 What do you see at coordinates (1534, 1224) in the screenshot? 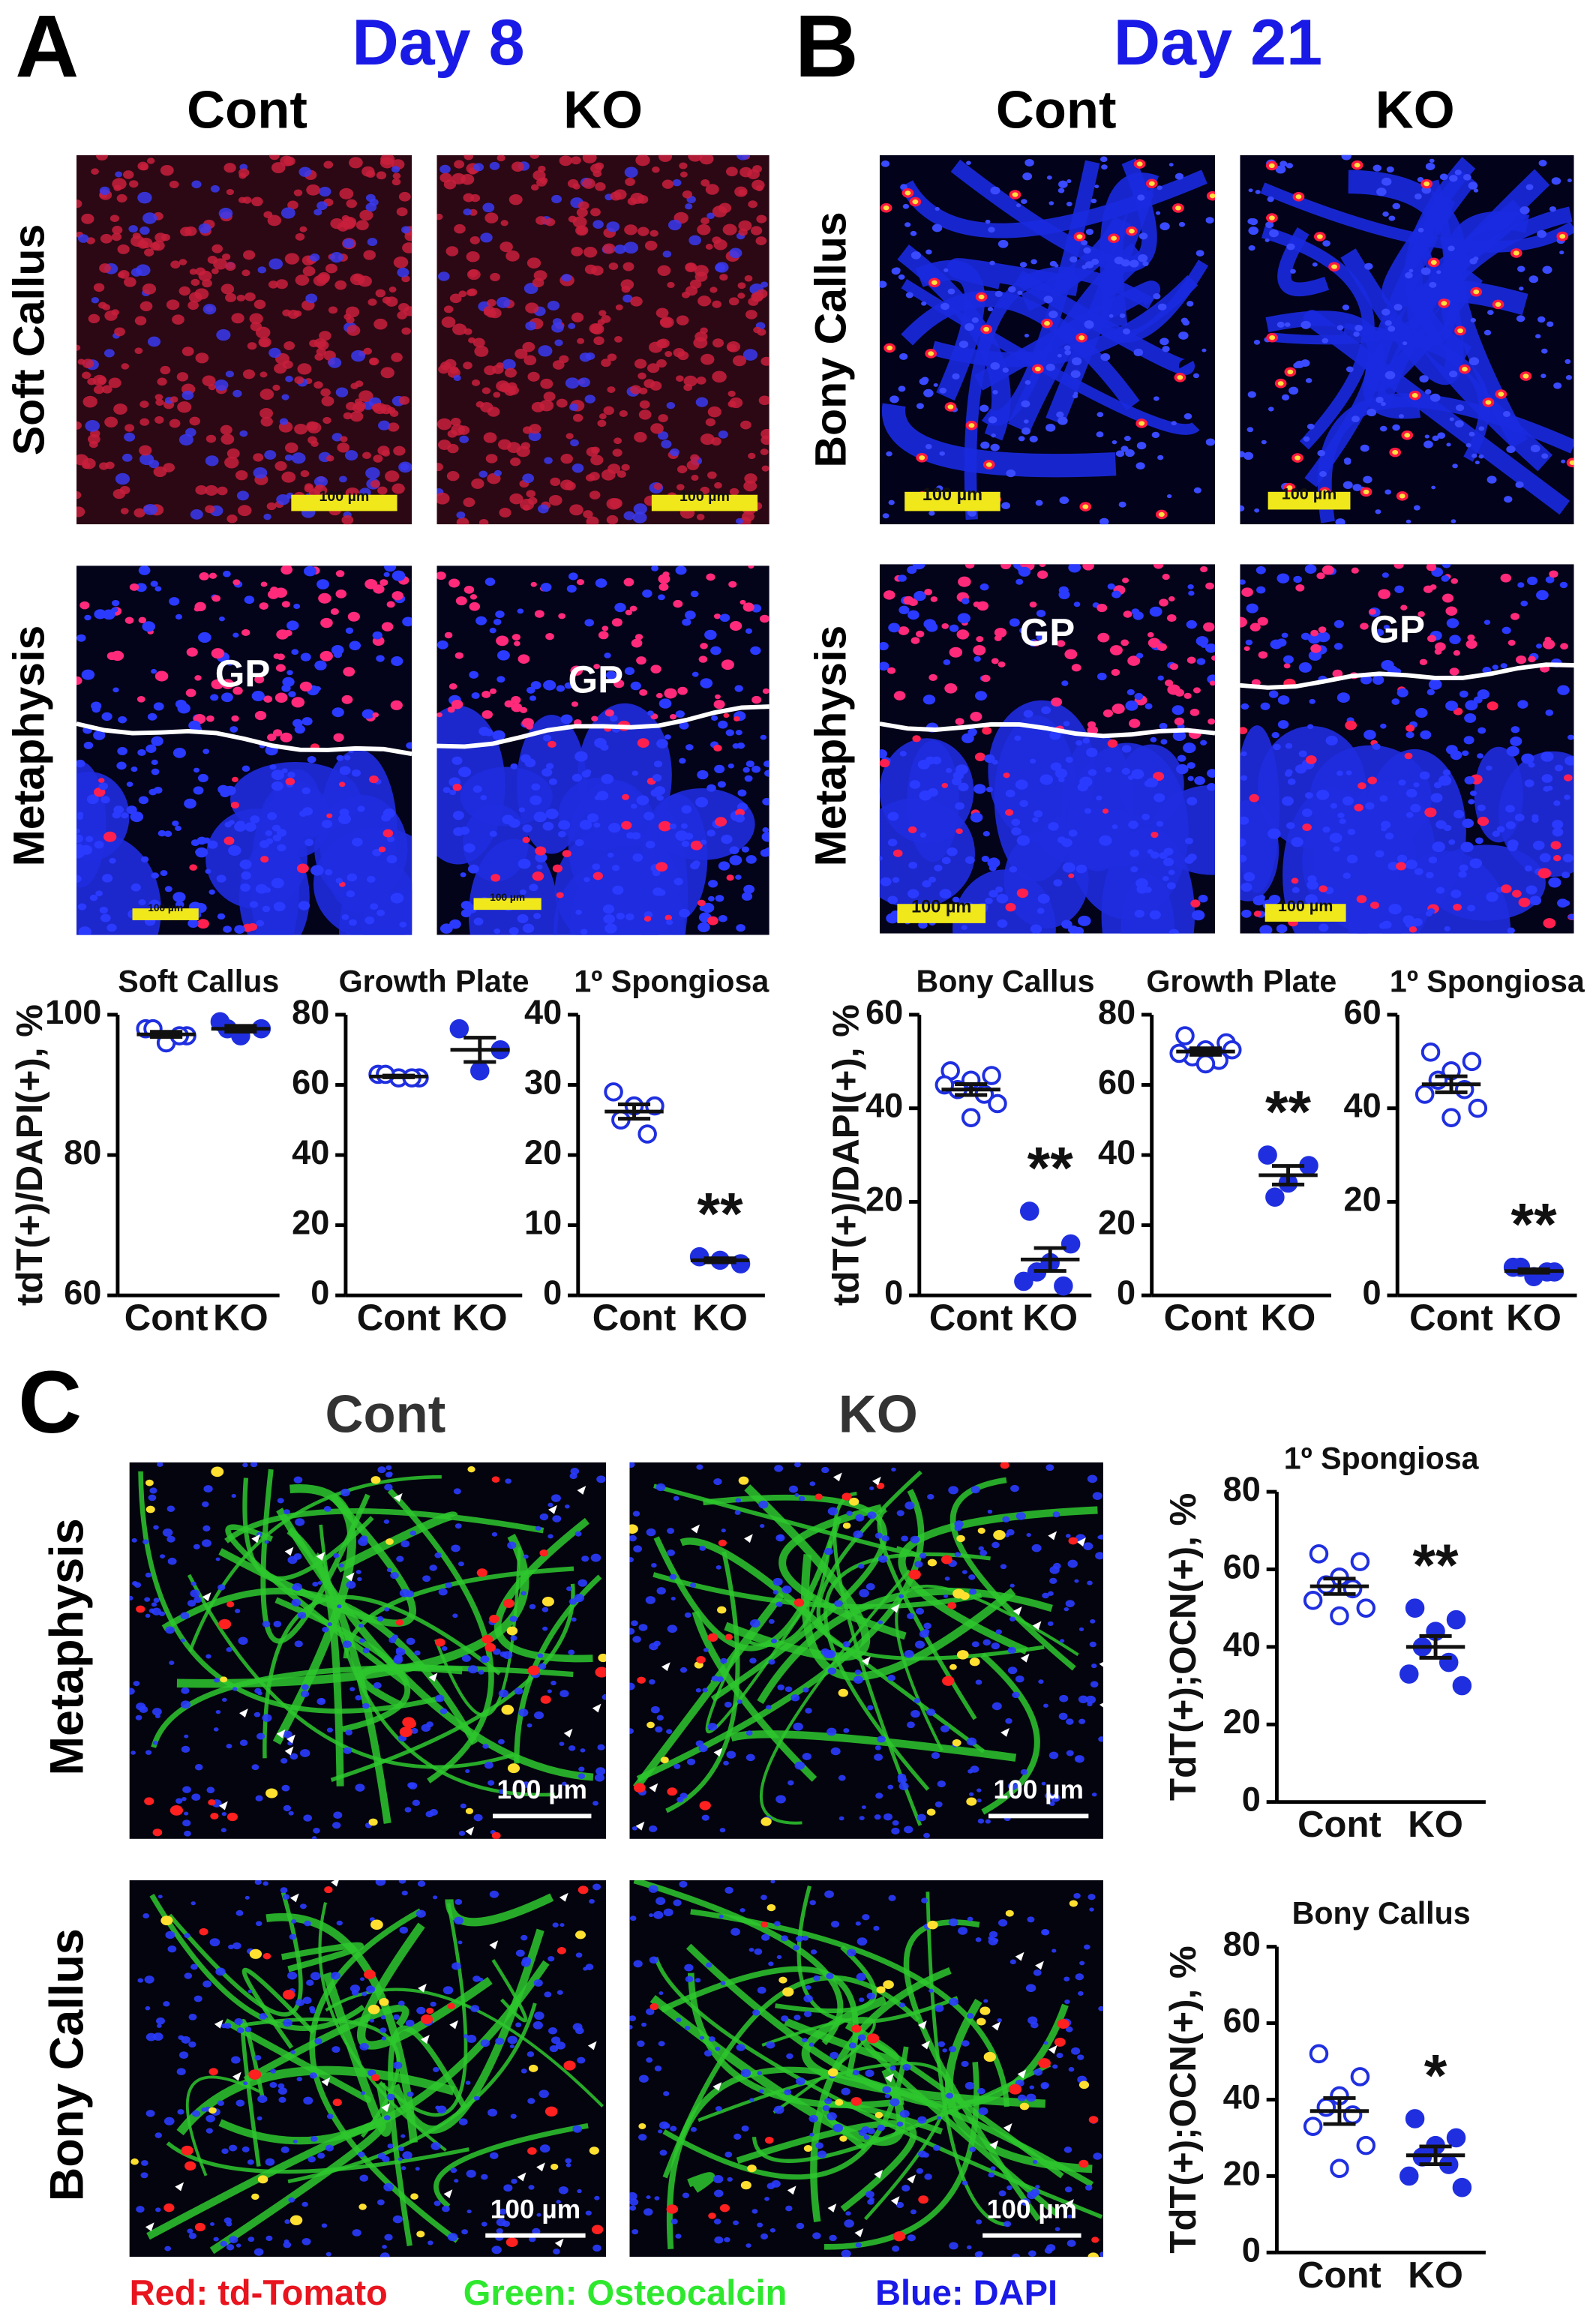
I see `significance: **` at bounding box center [1534, 1224].